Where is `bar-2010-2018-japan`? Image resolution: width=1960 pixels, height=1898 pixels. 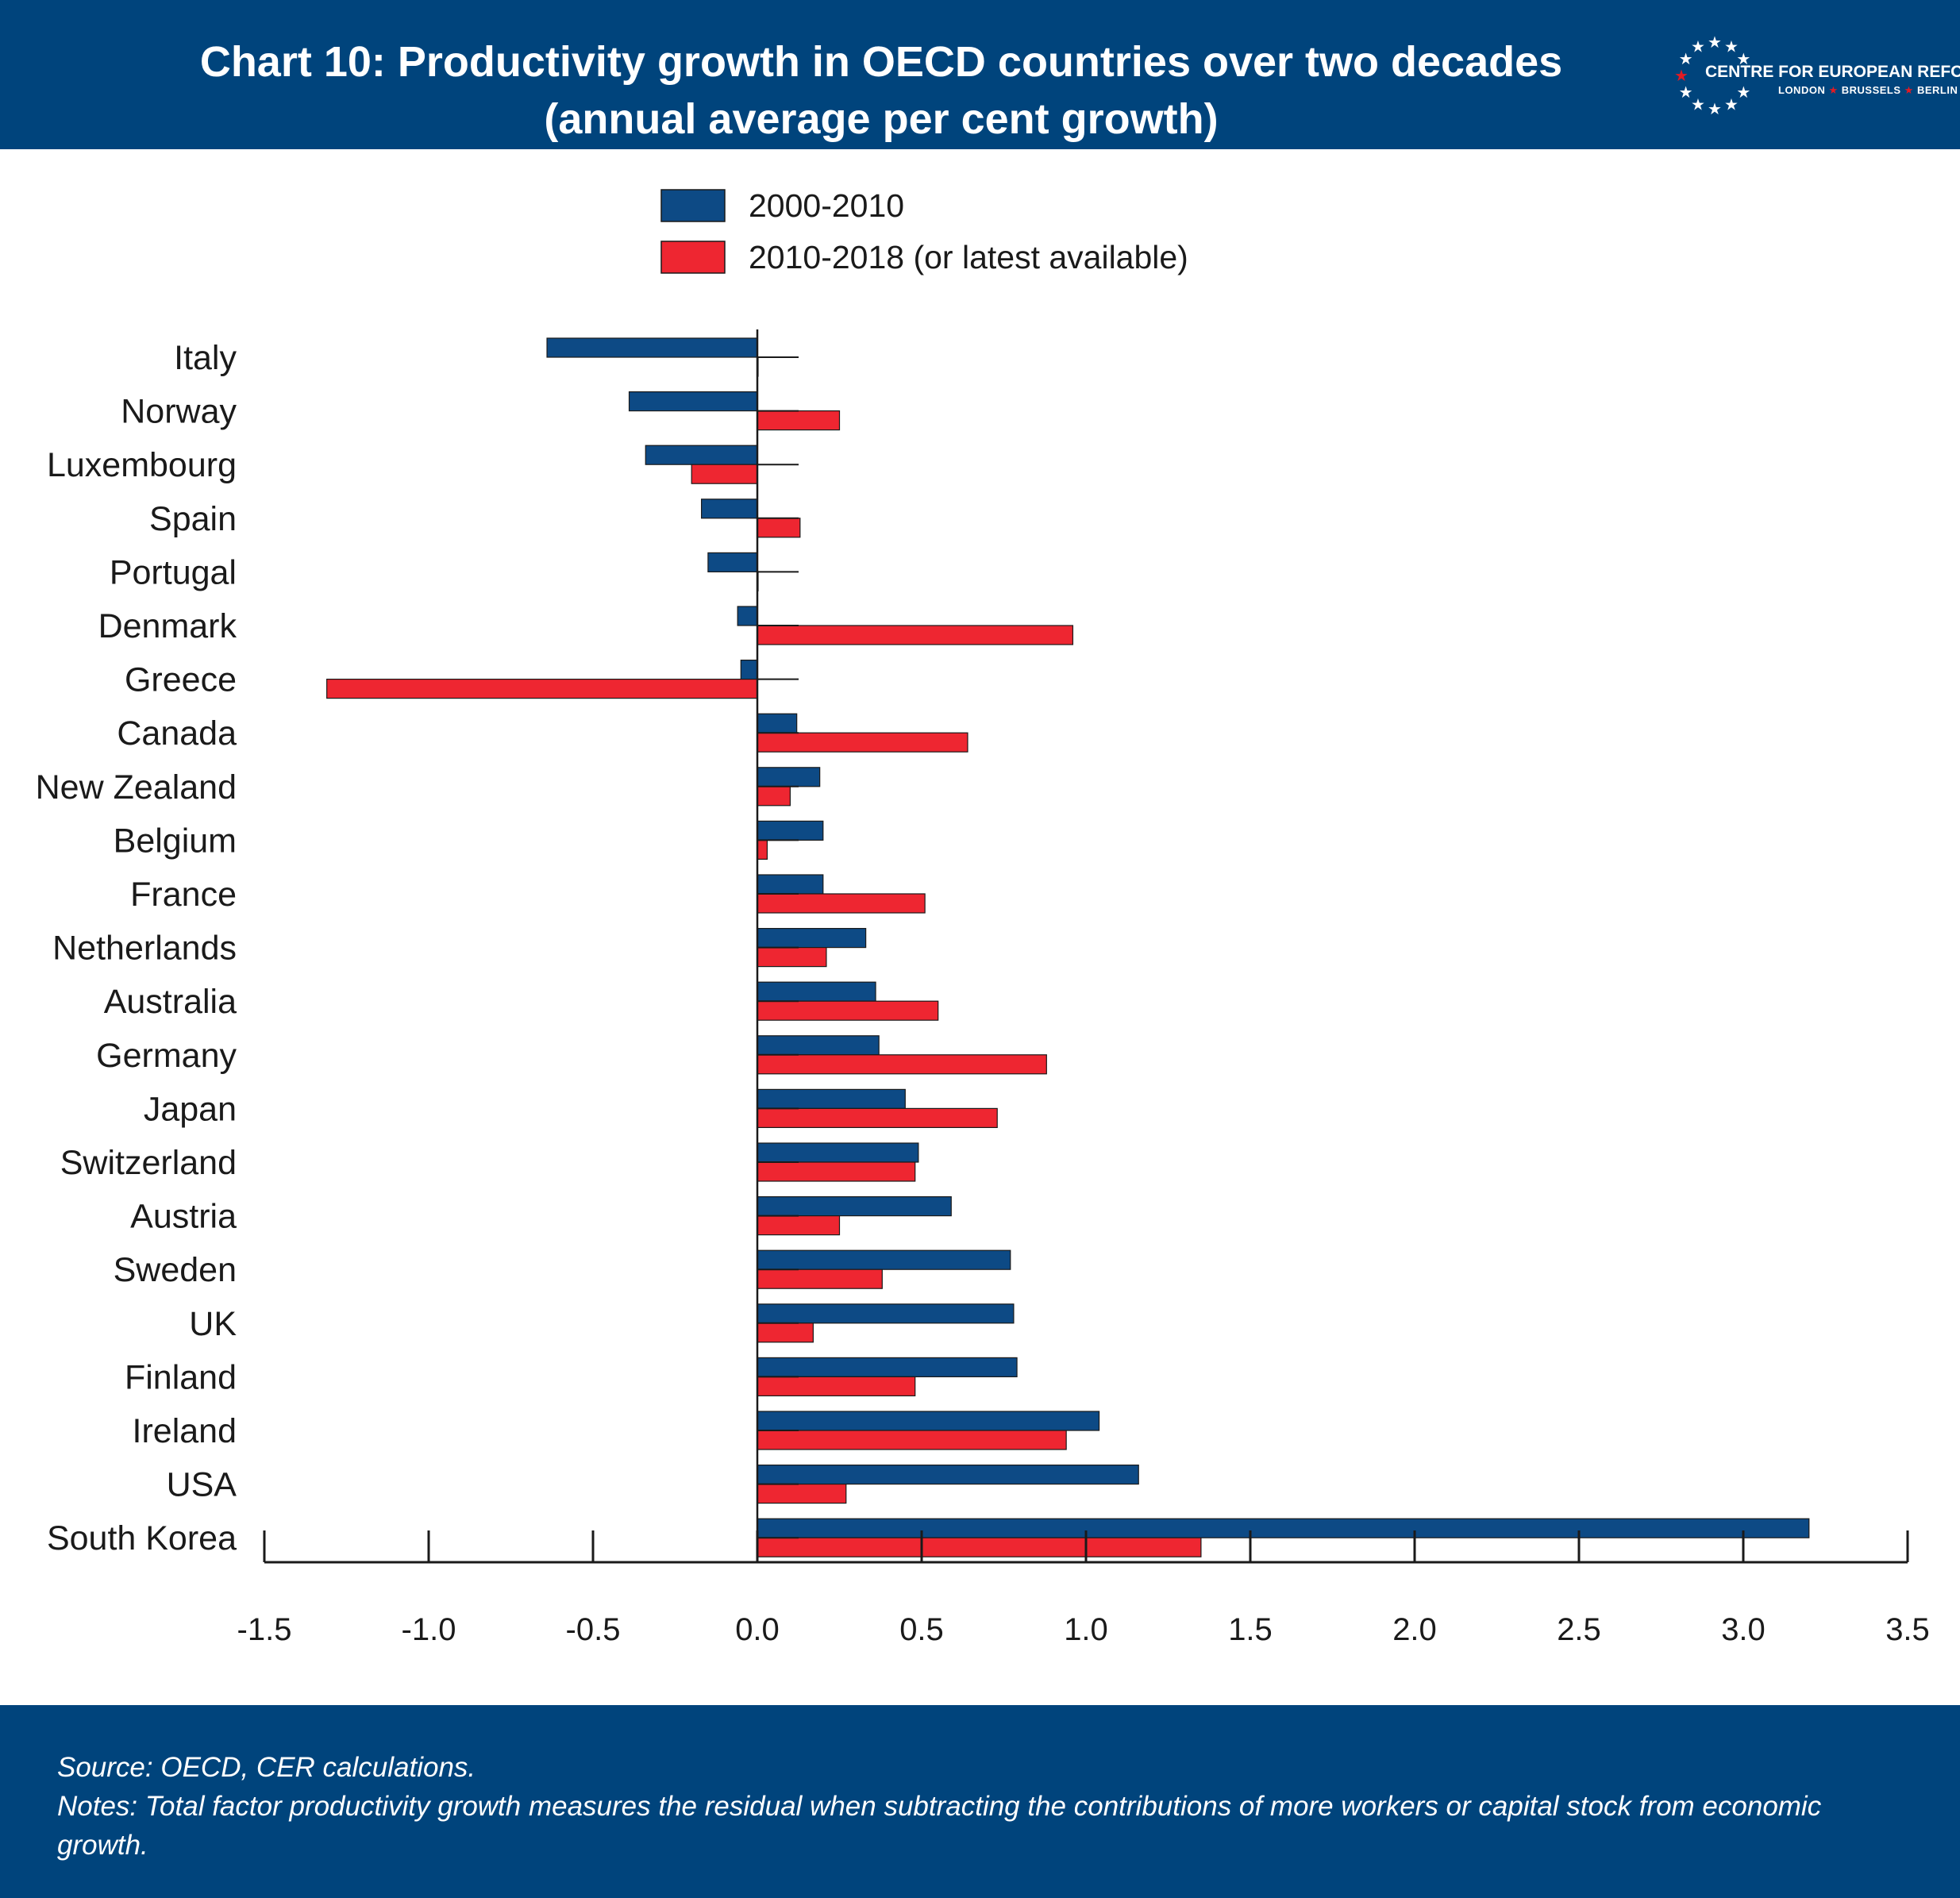
bar-2010-2018-japan is located at coordinates (877, 1118).